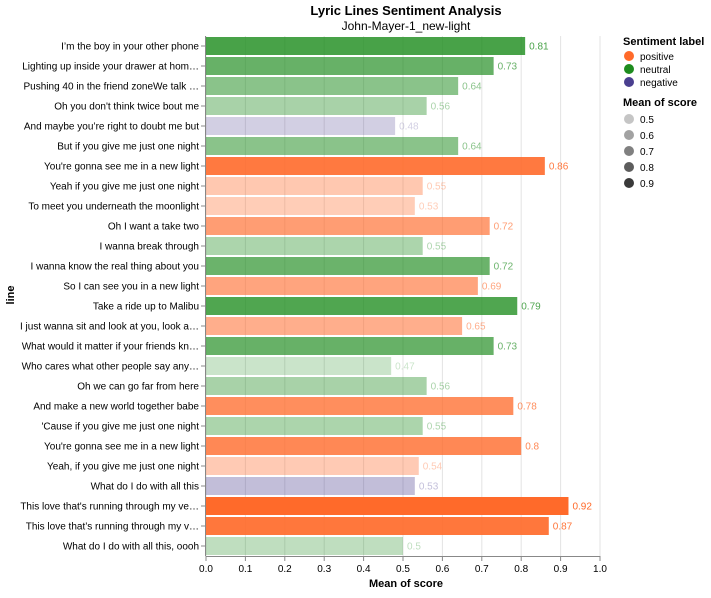  Describe the element at coordinates (476, 327) in the screenshot. I see `bar-value-label: 0.65` at that location.